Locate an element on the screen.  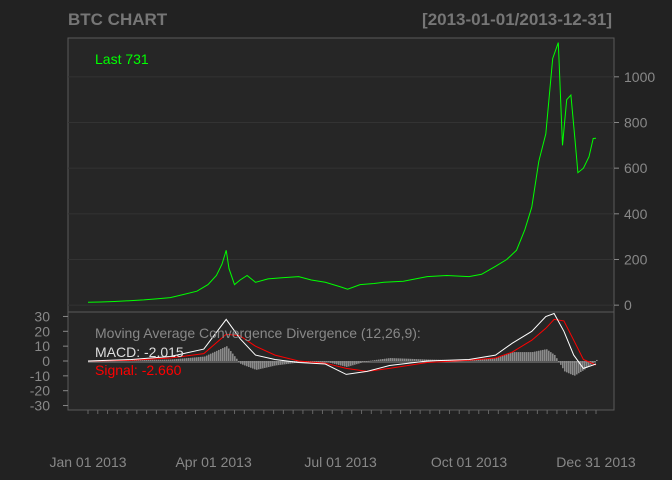
macd-y-tick-label: 20 is located at coordinates (42, 331).